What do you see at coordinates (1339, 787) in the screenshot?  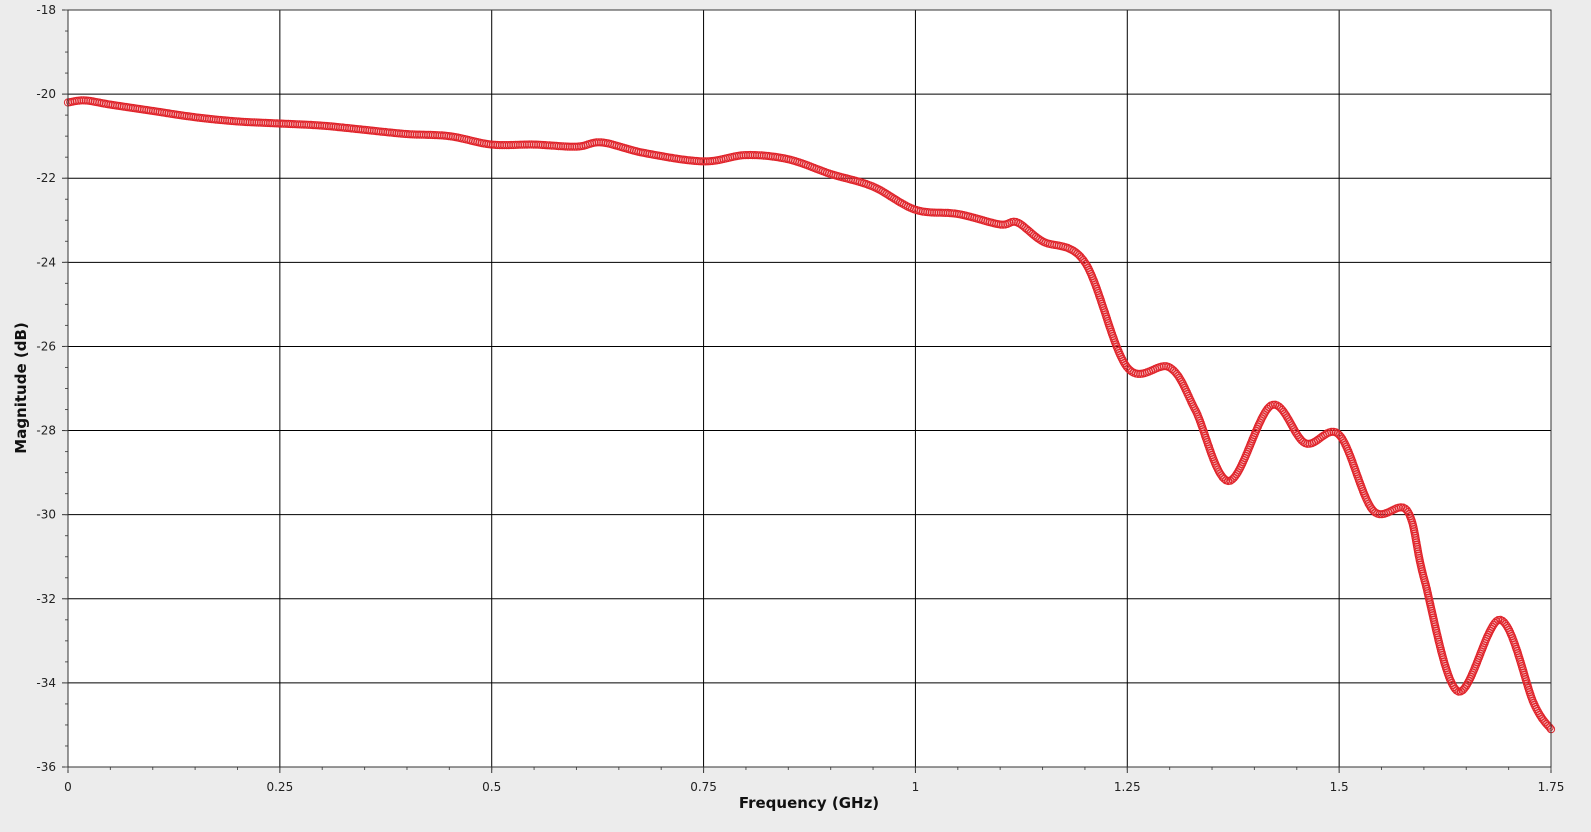 I see `x-tick-label: 1.5` at bounding box center [1339, 787].